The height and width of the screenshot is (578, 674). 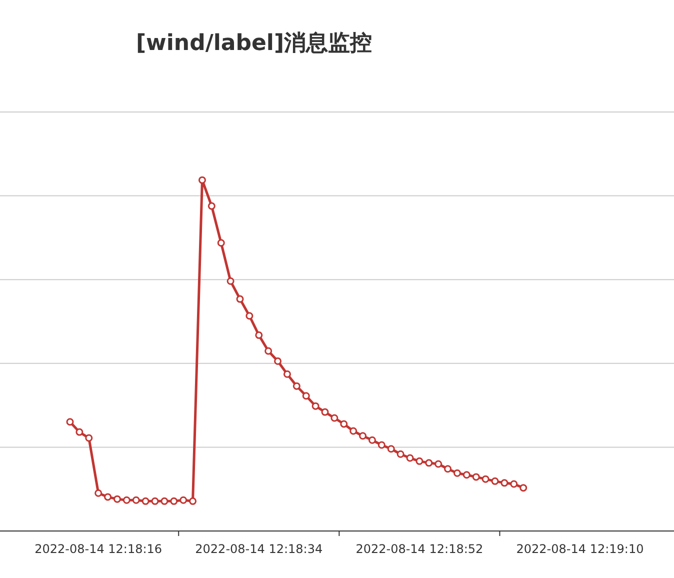 I want to click on x-tick-label: 2022-08-14 12:19:10, so click(x=580, y=549).